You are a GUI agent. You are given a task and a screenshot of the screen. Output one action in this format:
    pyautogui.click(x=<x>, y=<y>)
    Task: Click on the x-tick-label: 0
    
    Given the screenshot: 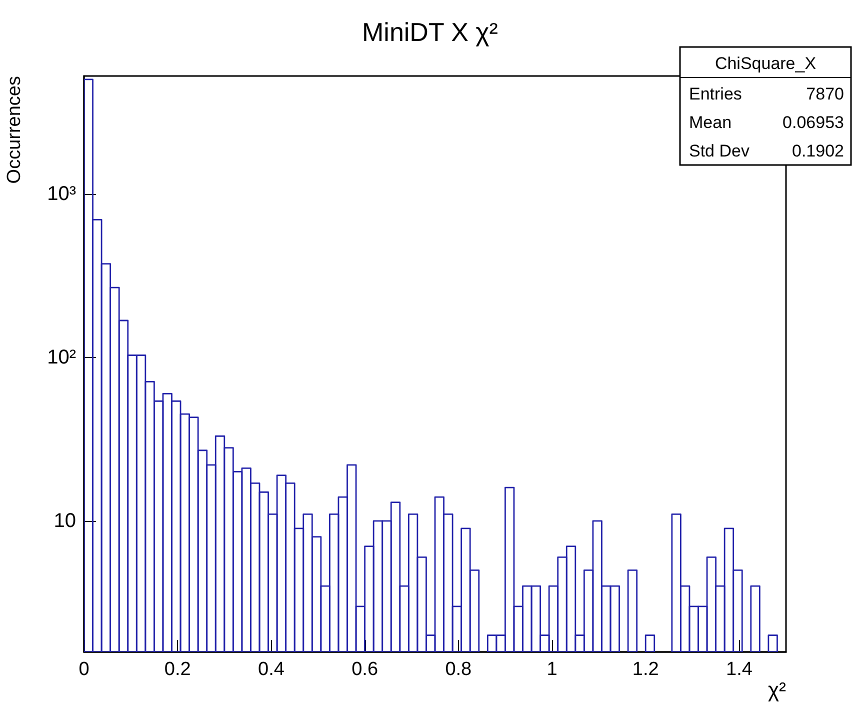 What is the action you would take?
    pyautogui.click(x=84, y=669)
    